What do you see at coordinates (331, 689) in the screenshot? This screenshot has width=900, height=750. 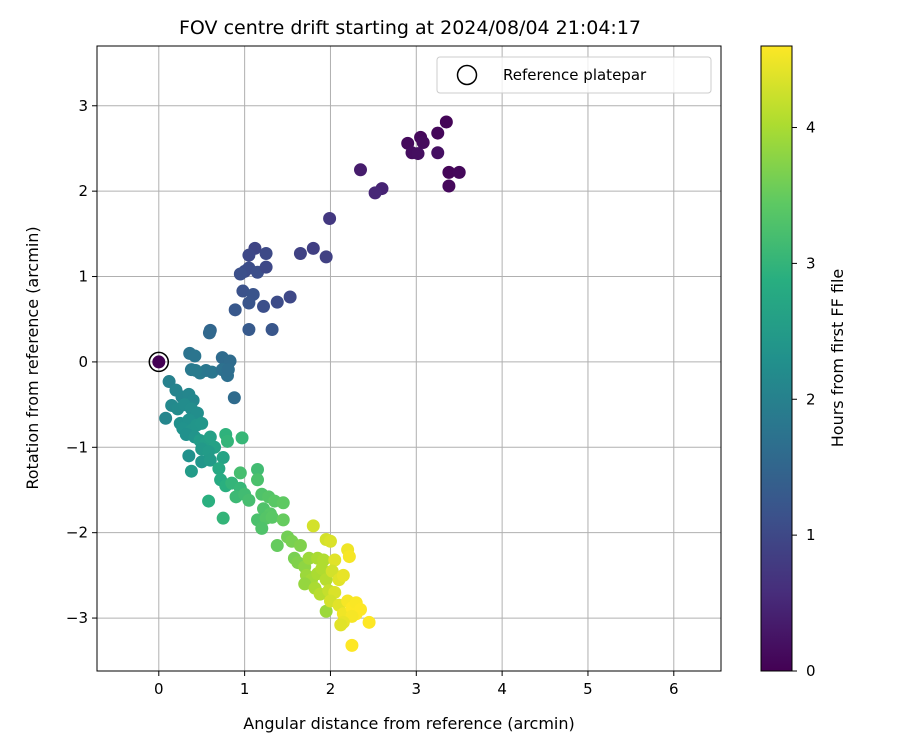 I see `x-tick-label: 2` at bounding box center [331, 689].